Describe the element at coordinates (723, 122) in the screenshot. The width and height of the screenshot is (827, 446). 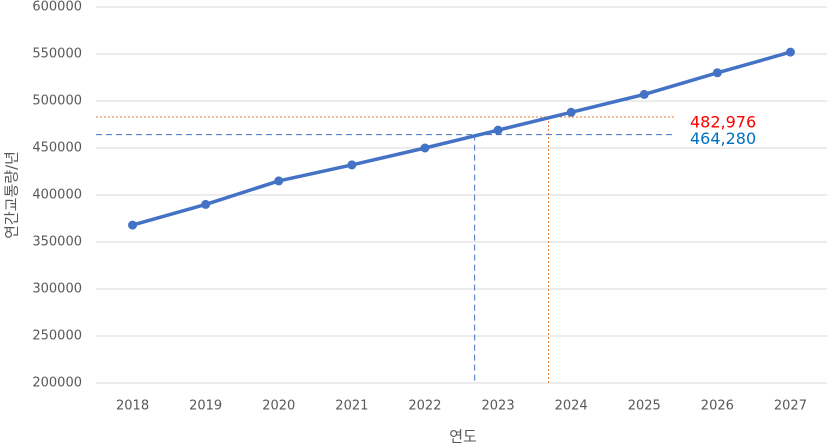
I see `reference-label: 482,976` at that location.